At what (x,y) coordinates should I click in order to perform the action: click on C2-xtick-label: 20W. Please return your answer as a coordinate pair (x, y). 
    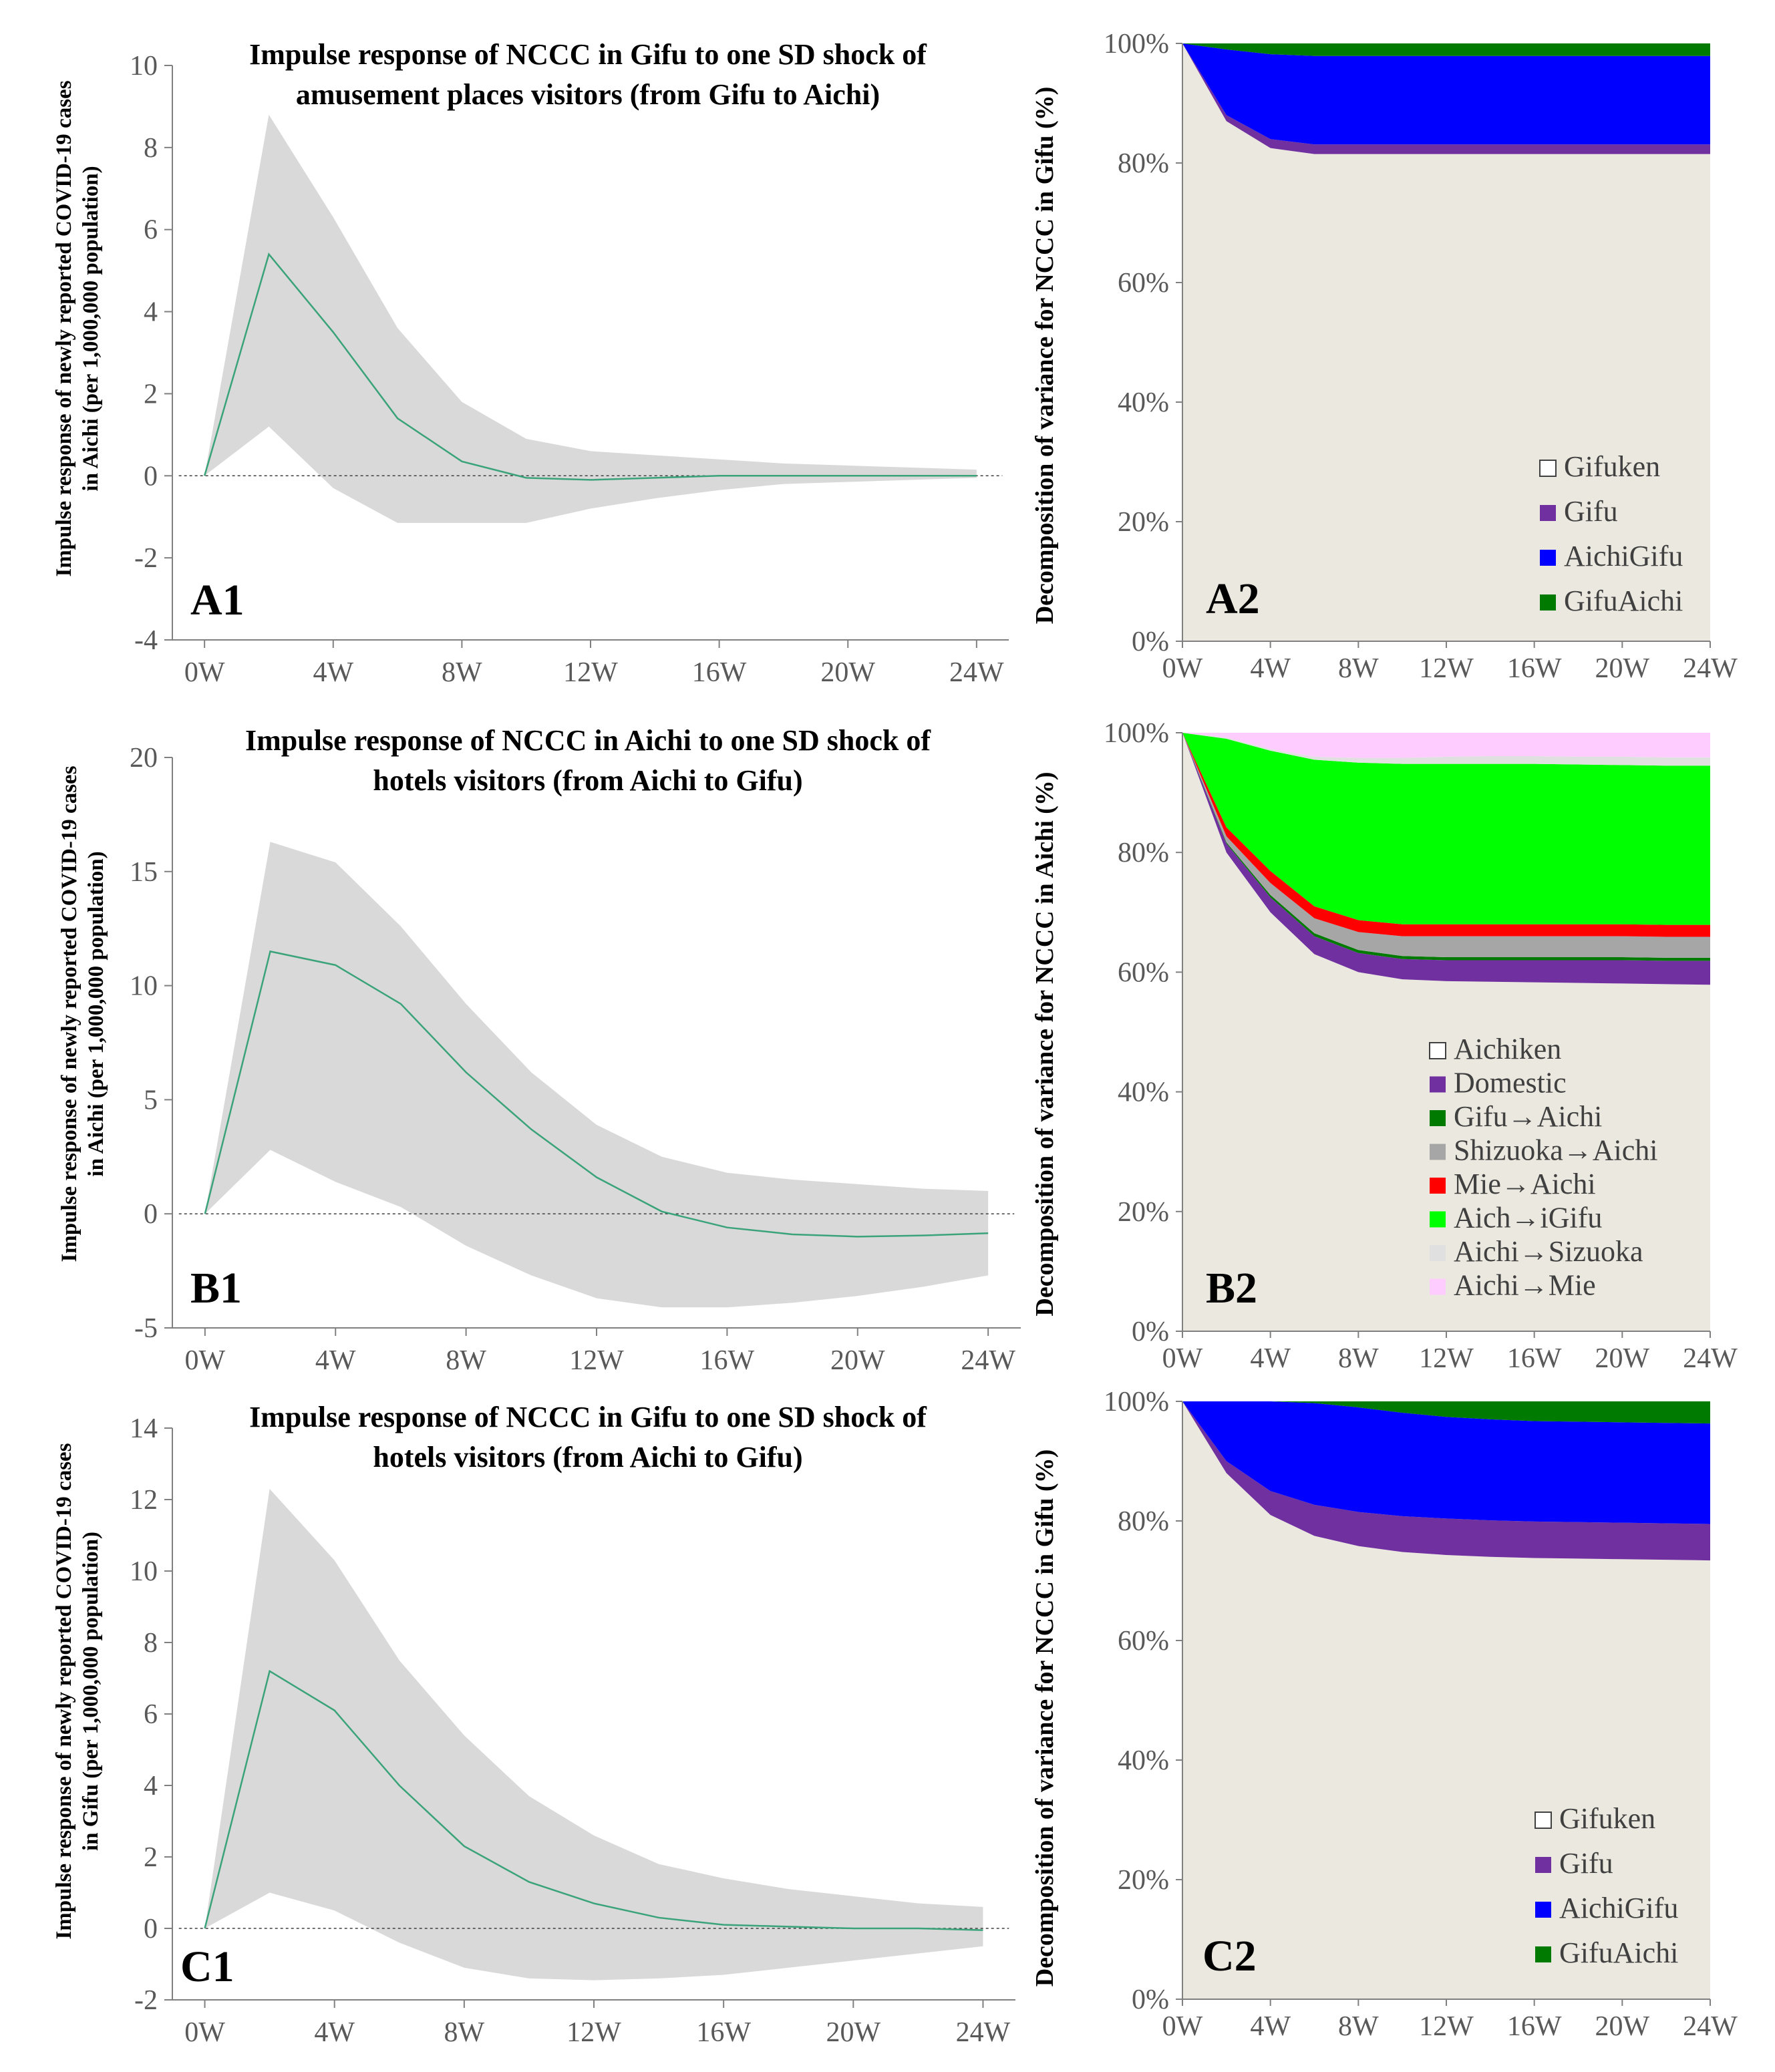
    Looking at the image, I should click on (1622, 2026).